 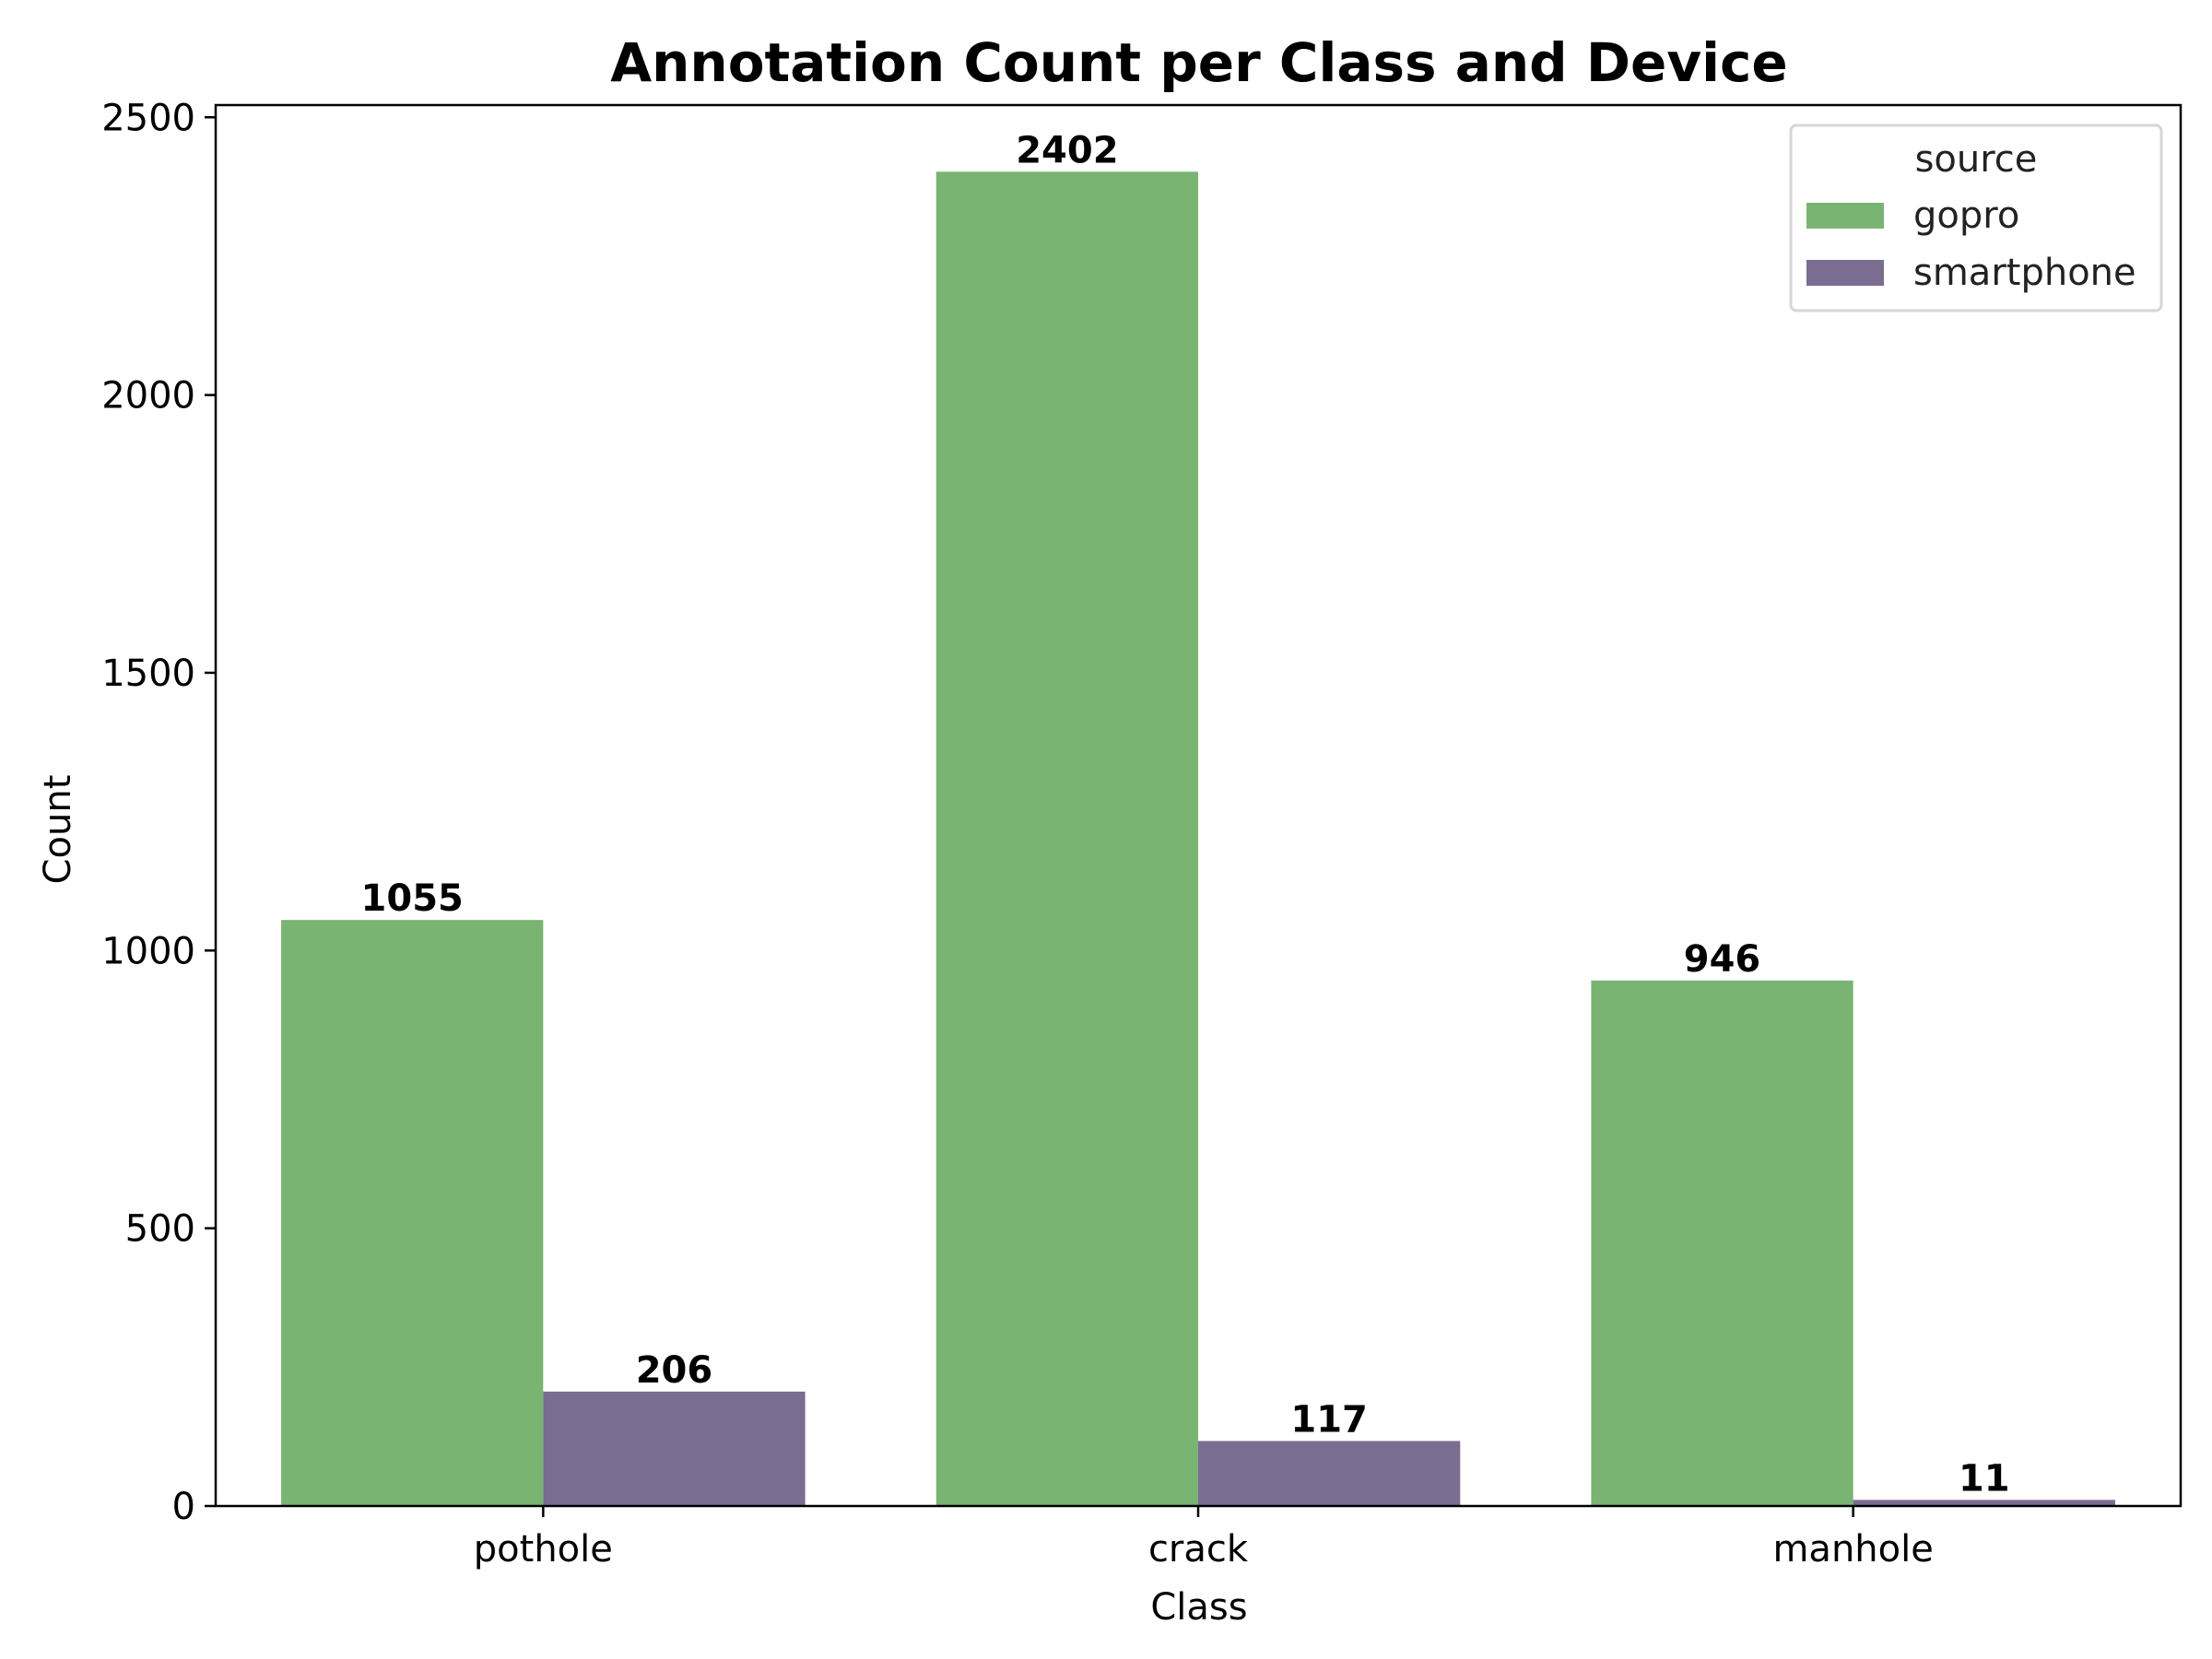 I want to click on bar-gopro-crack, so click(x=1066, y=838).